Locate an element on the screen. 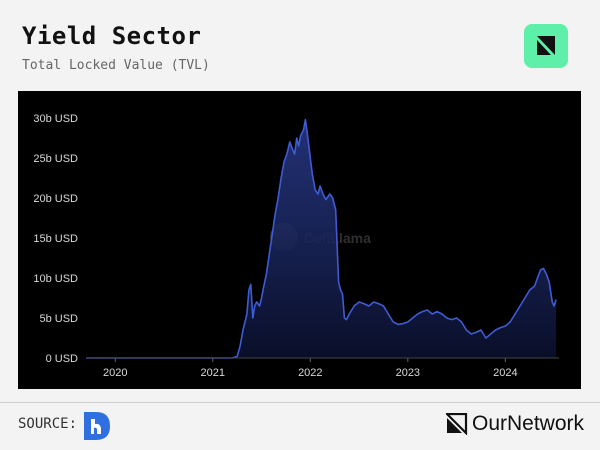 The width and height of the screenshot is (600, 450). y-tick-label: 30b USD is located at coordinates (55, 119).